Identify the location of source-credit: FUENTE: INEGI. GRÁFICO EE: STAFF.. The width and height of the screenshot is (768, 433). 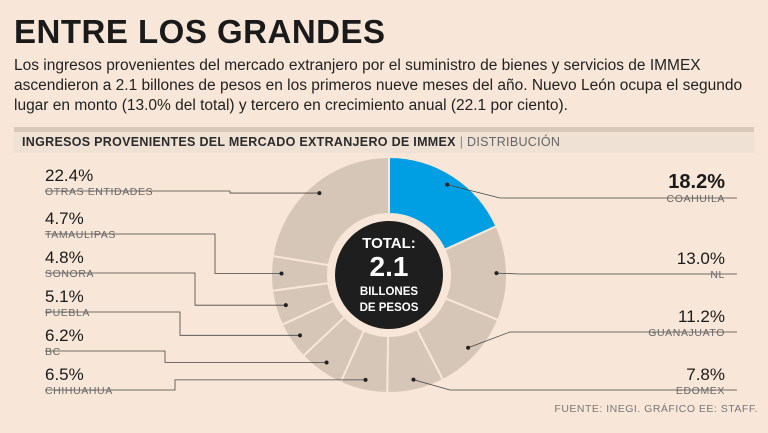
(656, 409).